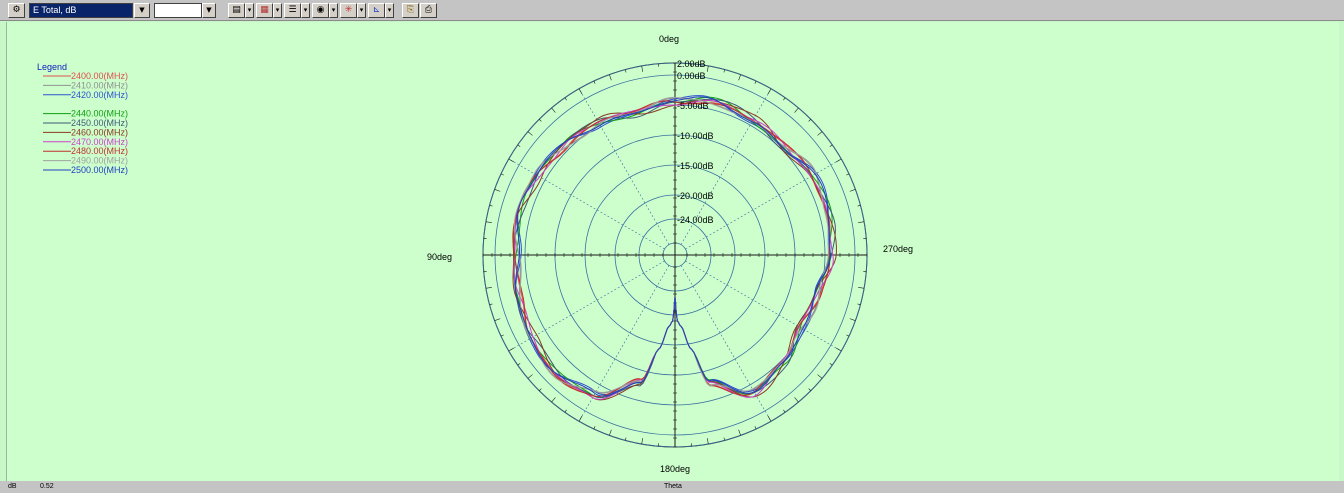 Image resolution: width=1344 pixels, height=493 pixels. Describe the element at coordinates (691, 76) in the screenshot. I see `ring-label: 0.00dB` at that location.